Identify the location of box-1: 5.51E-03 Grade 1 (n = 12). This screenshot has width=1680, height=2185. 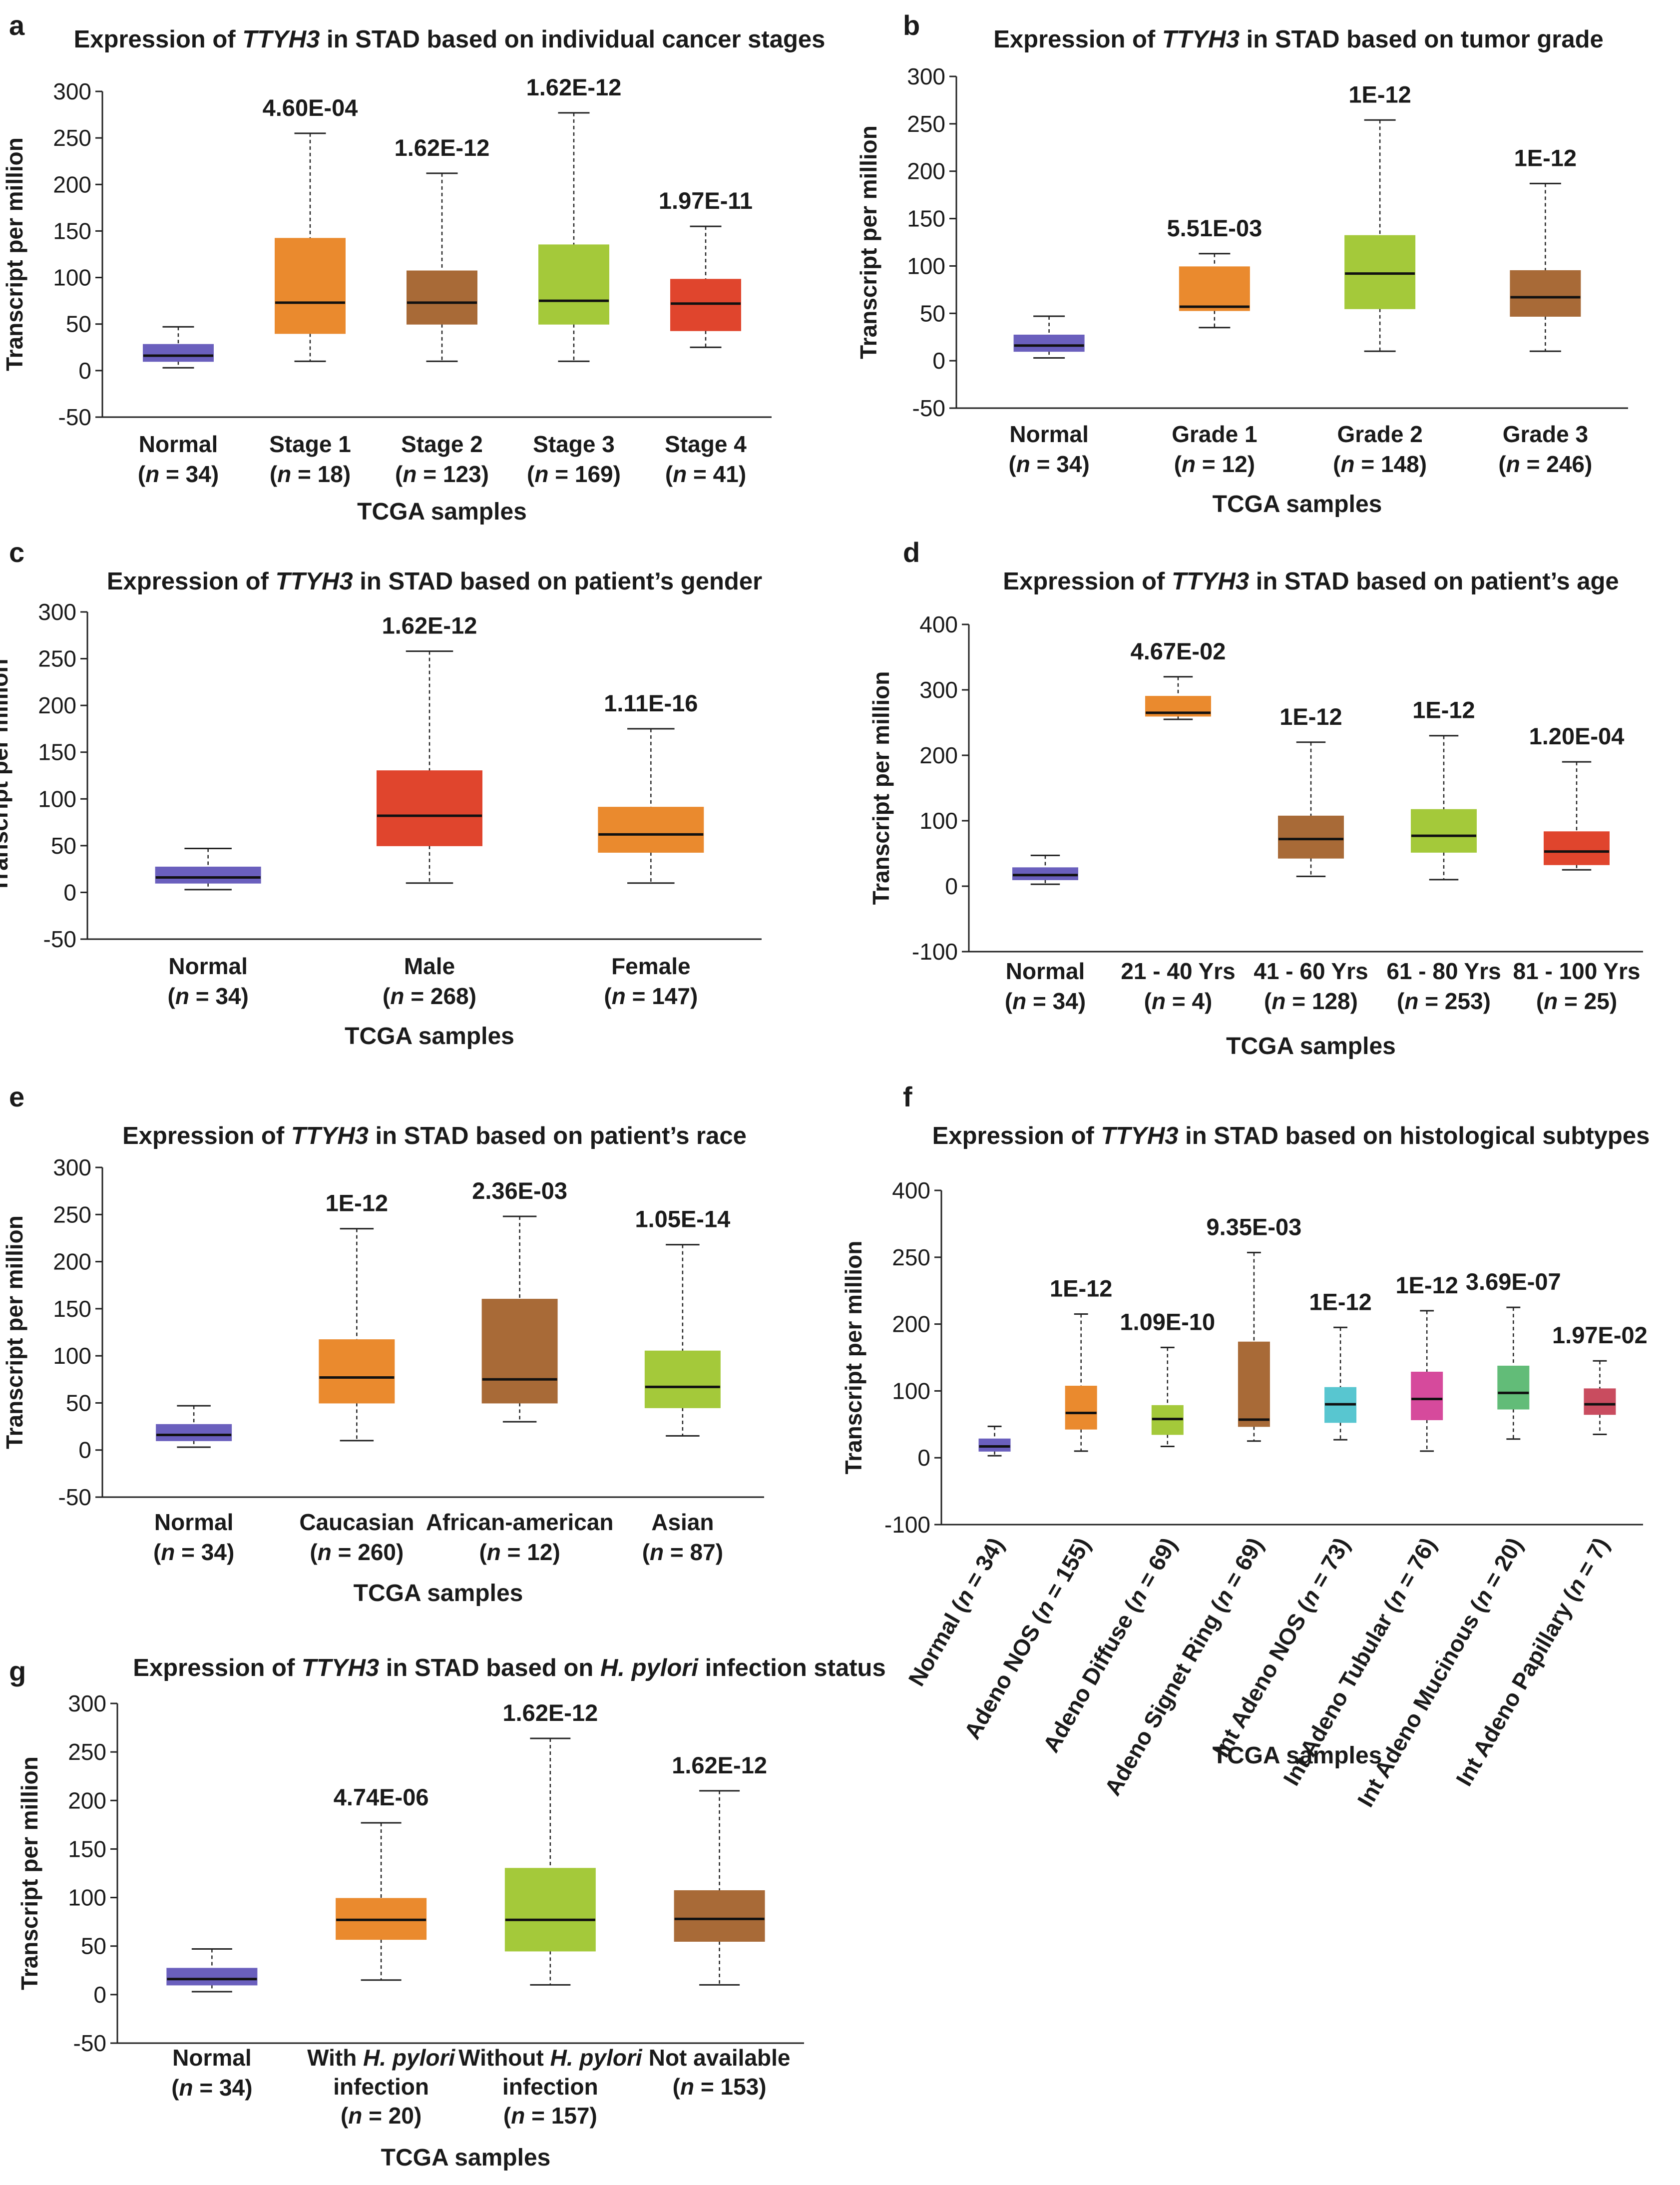
(1214, 346).